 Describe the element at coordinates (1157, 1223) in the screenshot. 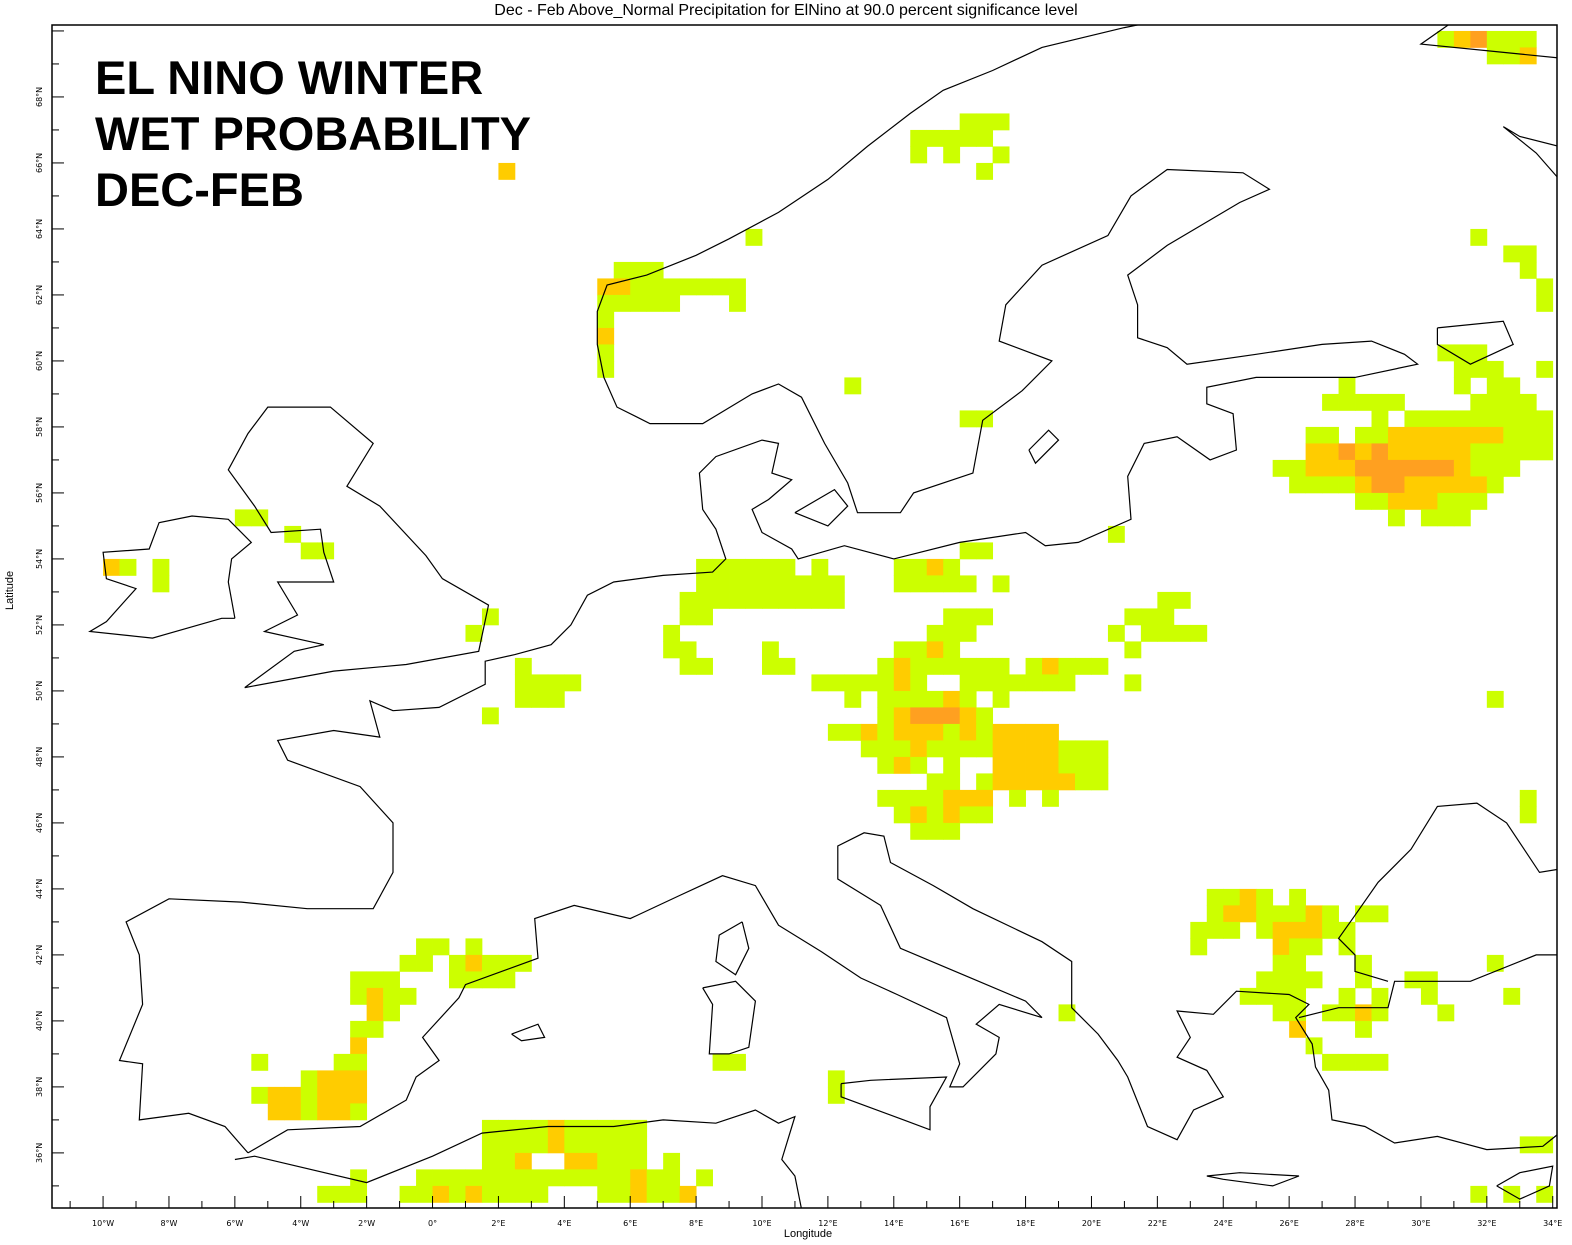

I see `x-tick-label: 22°E` at that location.